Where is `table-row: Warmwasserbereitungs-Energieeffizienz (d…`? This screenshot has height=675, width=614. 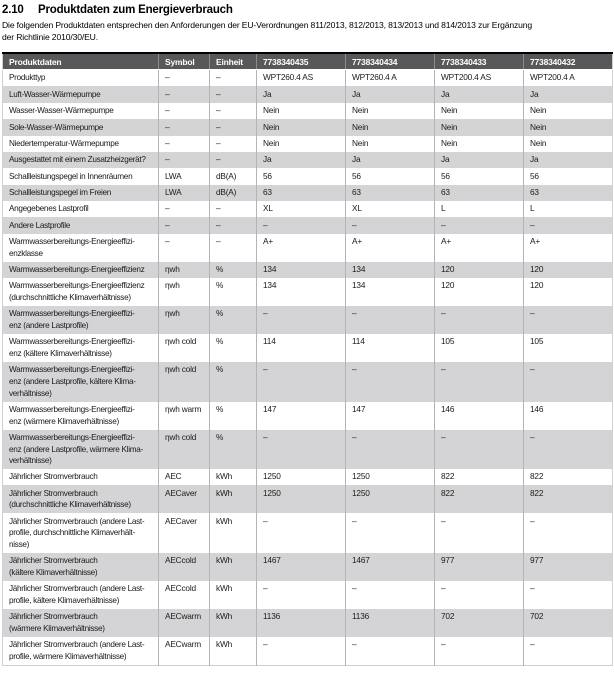 table-row: Warmwasserbereitungs-Energieeffizienz (d… is located at coordinates (308, 292).